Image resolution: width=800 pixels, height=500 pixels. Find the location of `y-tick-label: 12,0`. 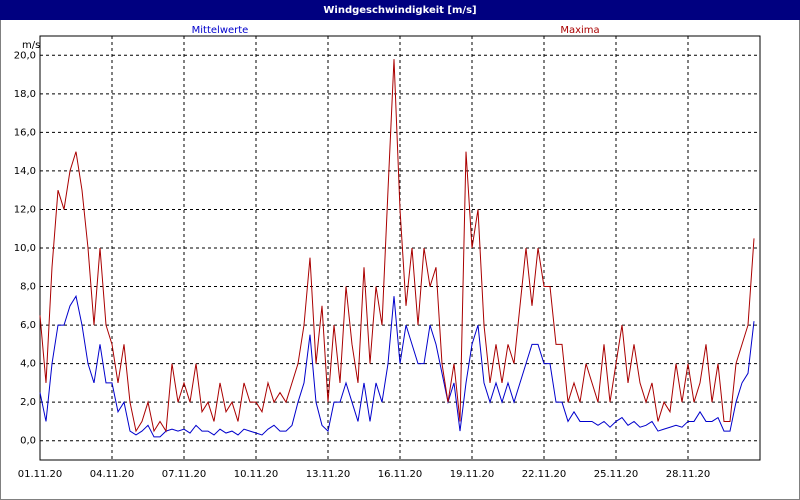

y-tick-label: 12,0 is located at coordinates (25, 209).